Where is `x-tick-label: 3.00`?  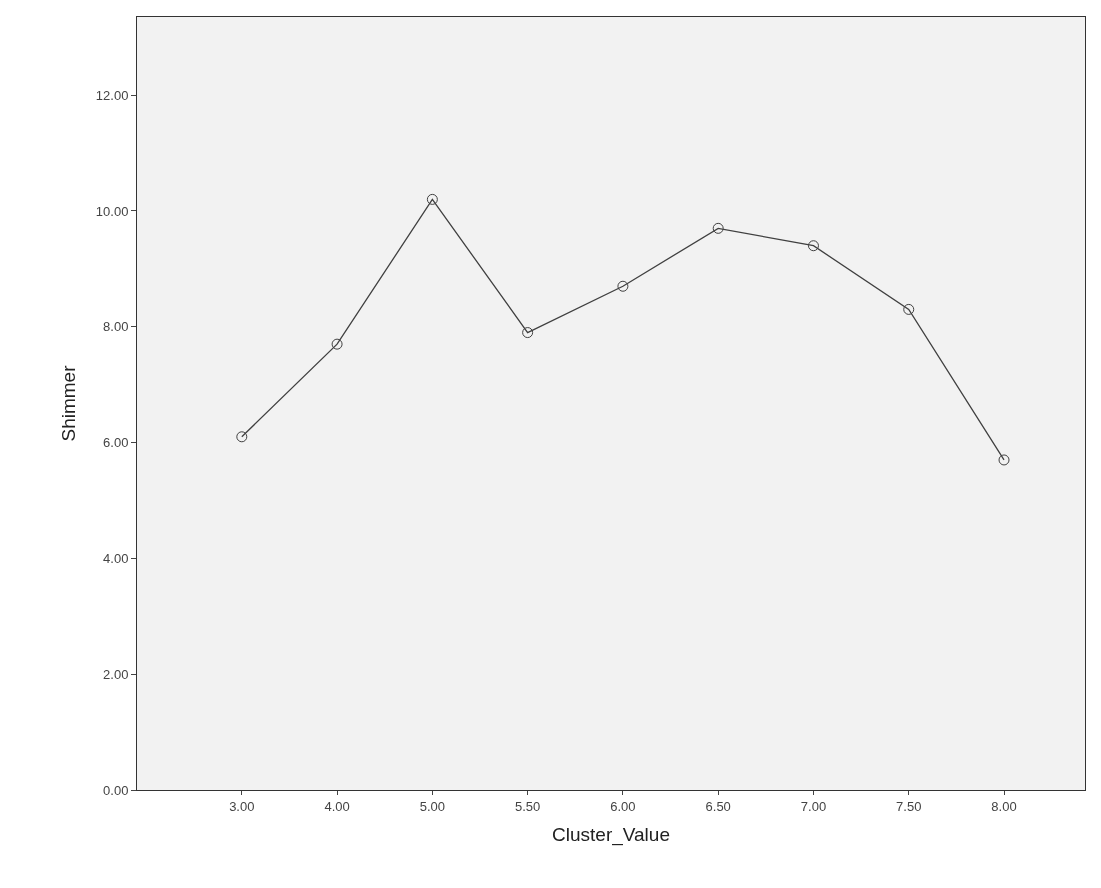
x-tick-label: 3.00 is located at coordinates (242, 806).